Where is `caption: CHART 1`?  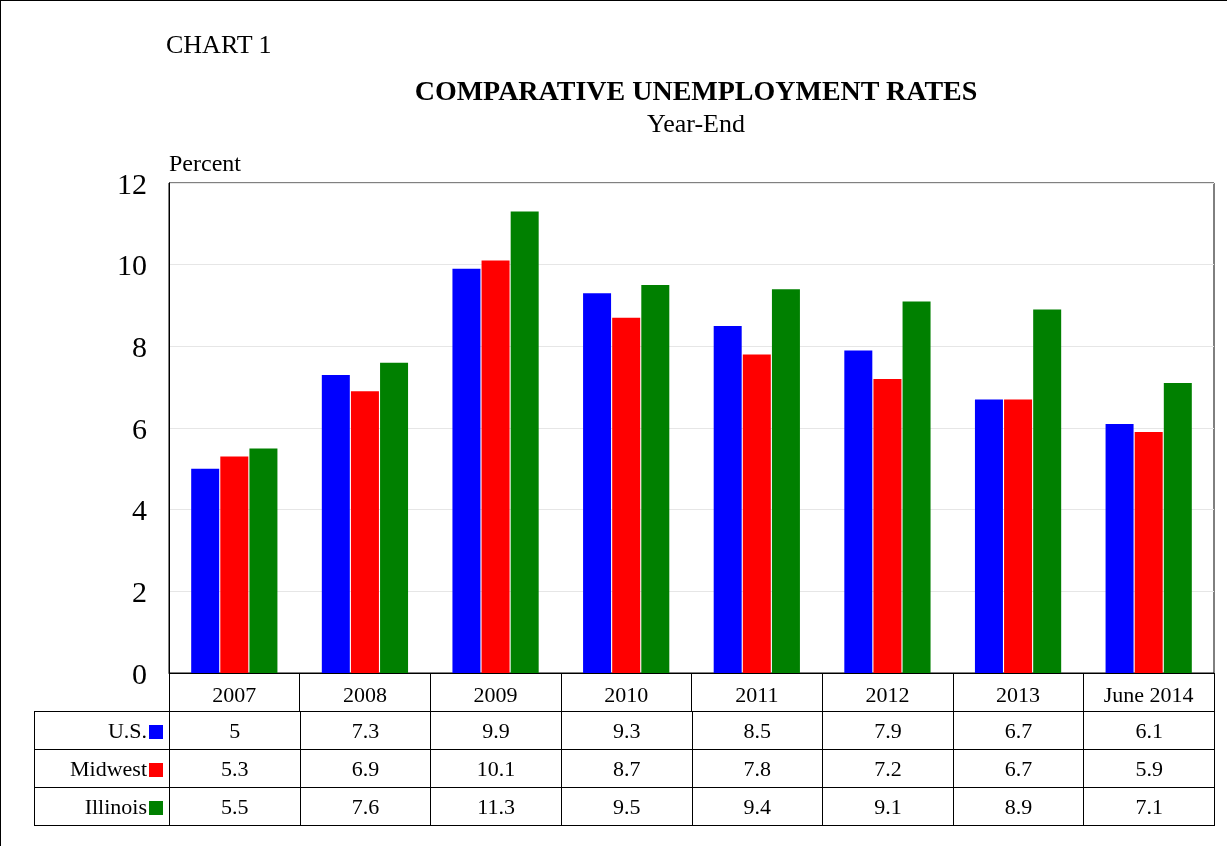 caption: CHART 1 is located at coordinates (219, 44).